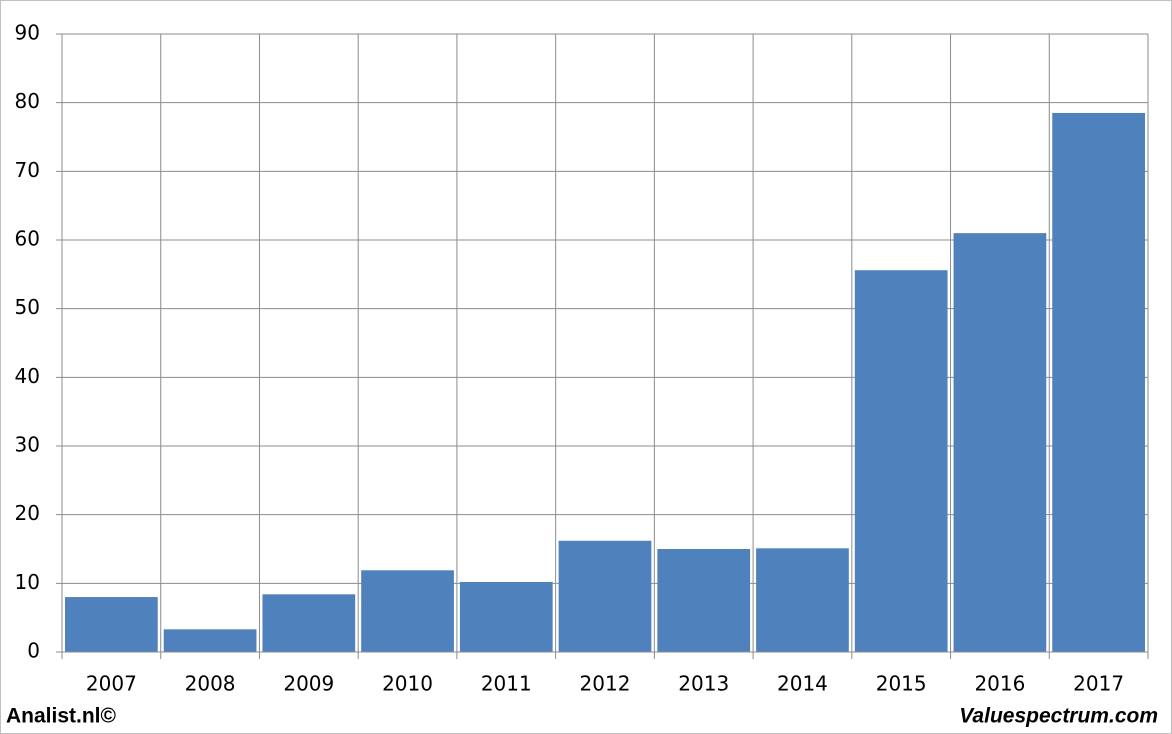 This screenshot has height=734, width=1172. What do you see at coordinates (27, 513) in the screenshot?
I see `y-tick-label: 20` at bounding box center [27, 513].